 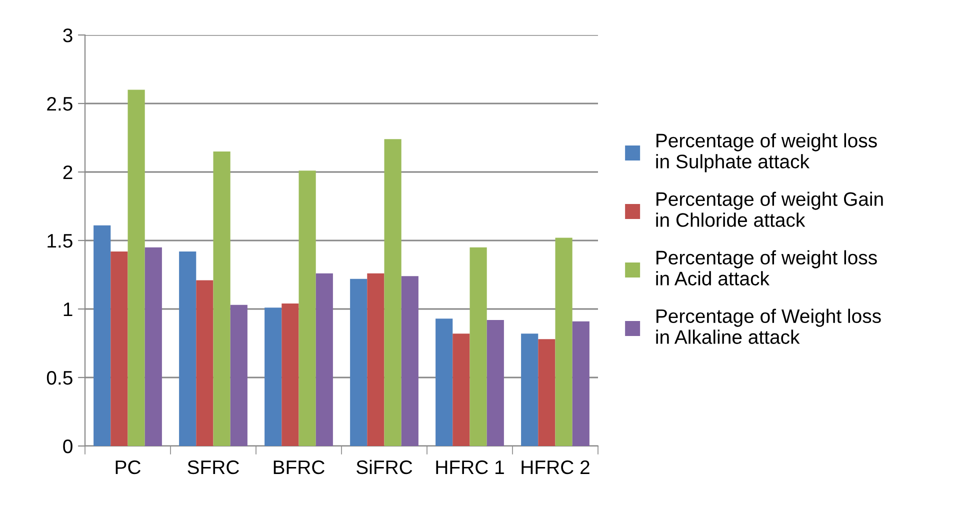 What do you see at coordinates (128, 467) in the screenshot?
I see `x-tick-label: PC` at bounding box center [128, 467].